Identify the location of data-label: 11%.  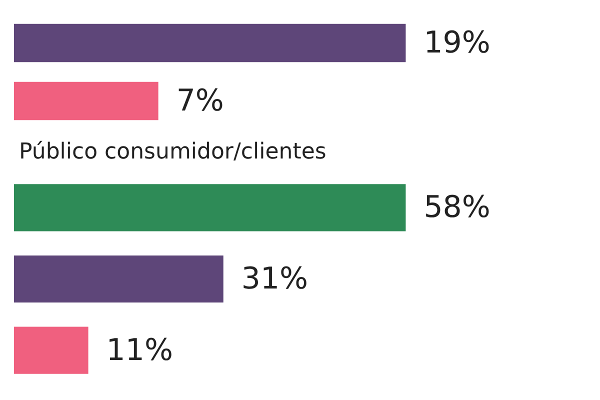
(139, 350).